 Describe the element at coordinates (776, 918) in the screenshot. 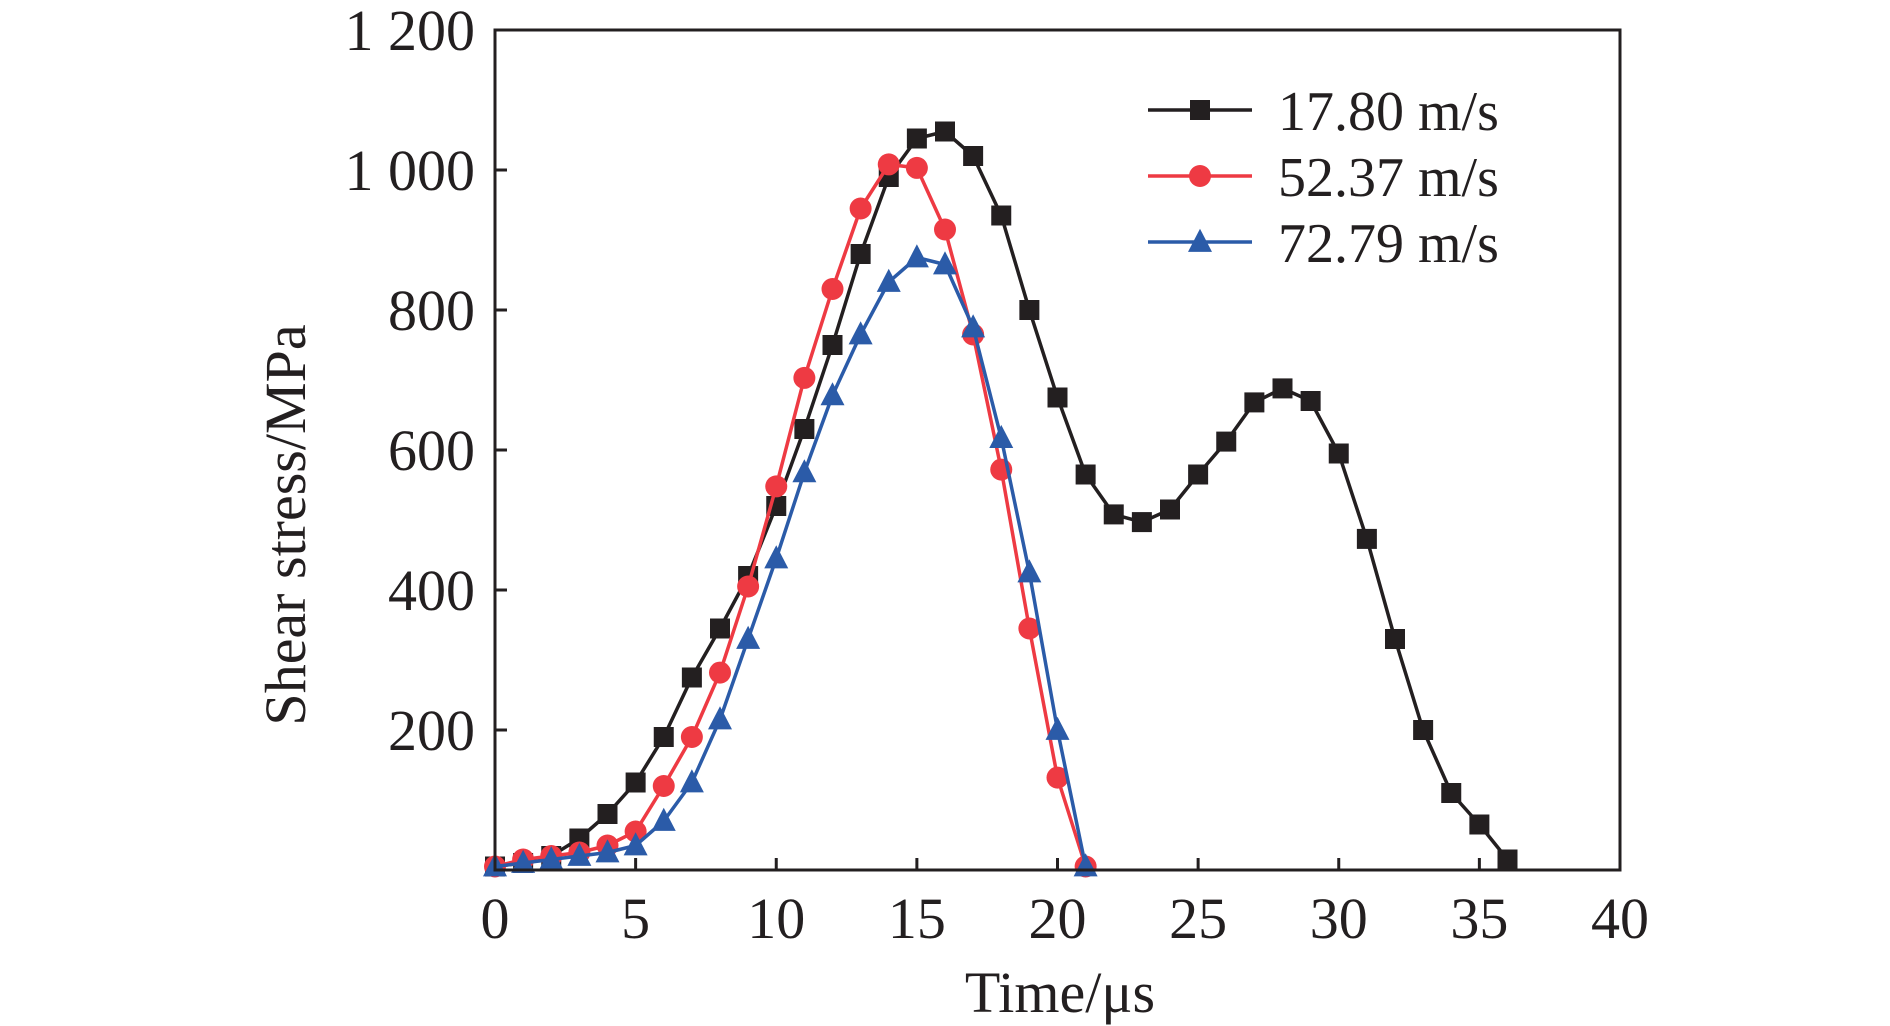

I see `x-tick-label: 10` at that location.